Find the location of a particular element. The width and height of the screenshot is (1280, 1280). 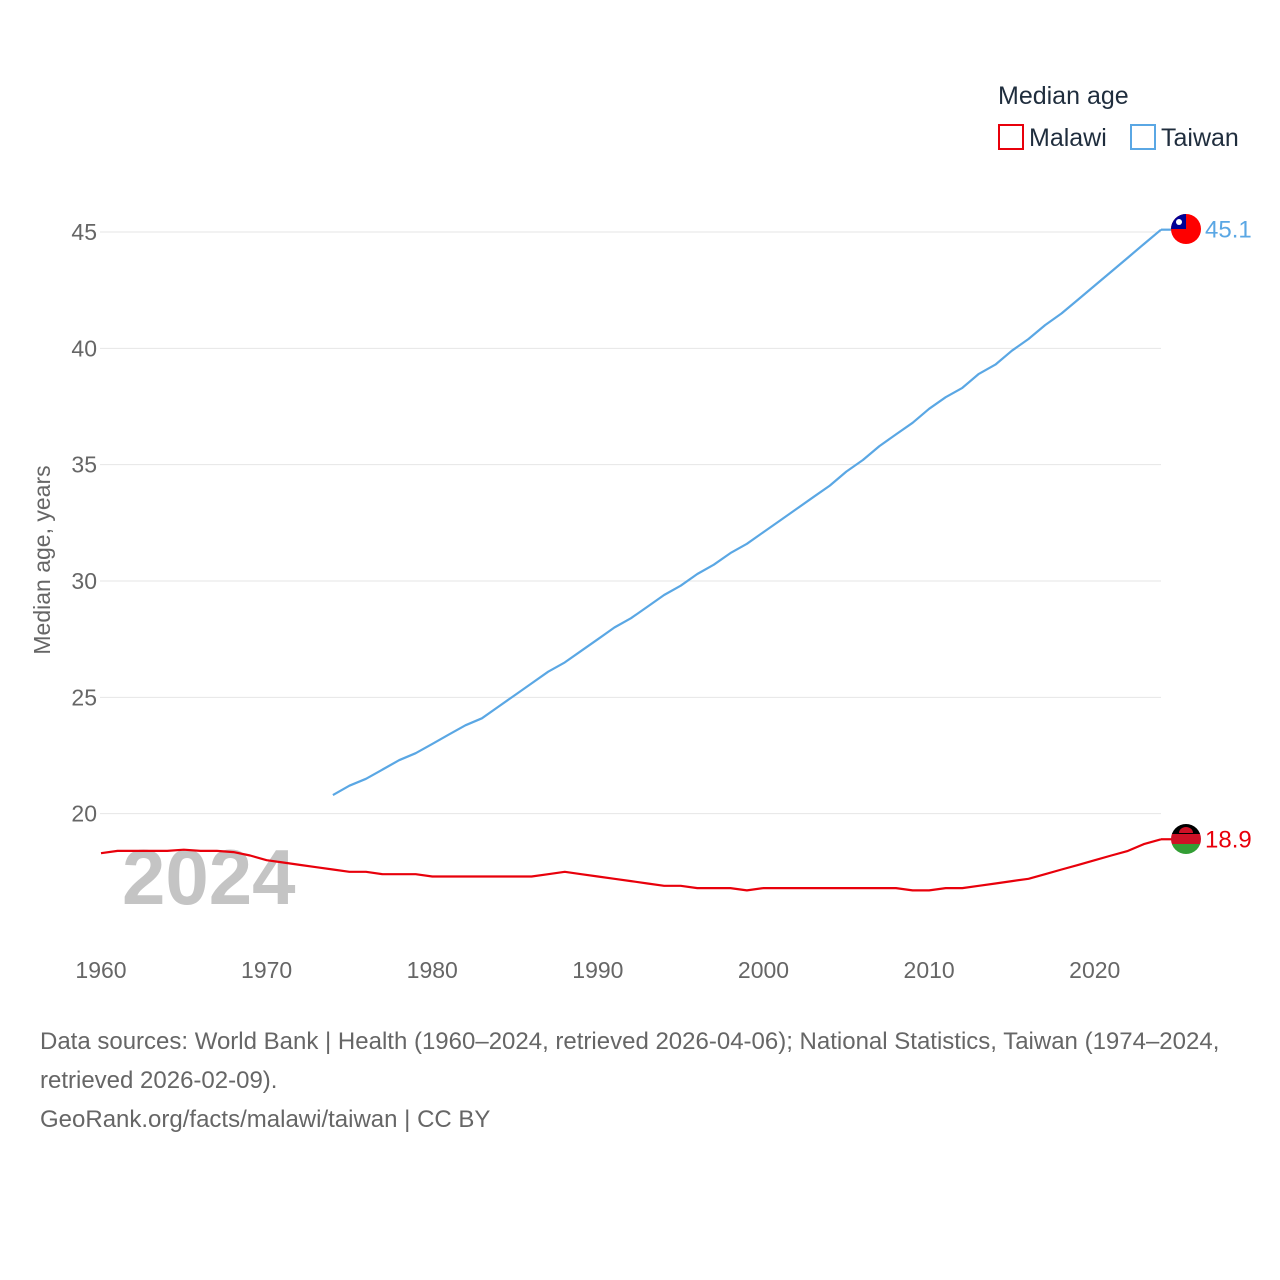

y-axis-title: Median age, years is located at coordinates (42, 559).